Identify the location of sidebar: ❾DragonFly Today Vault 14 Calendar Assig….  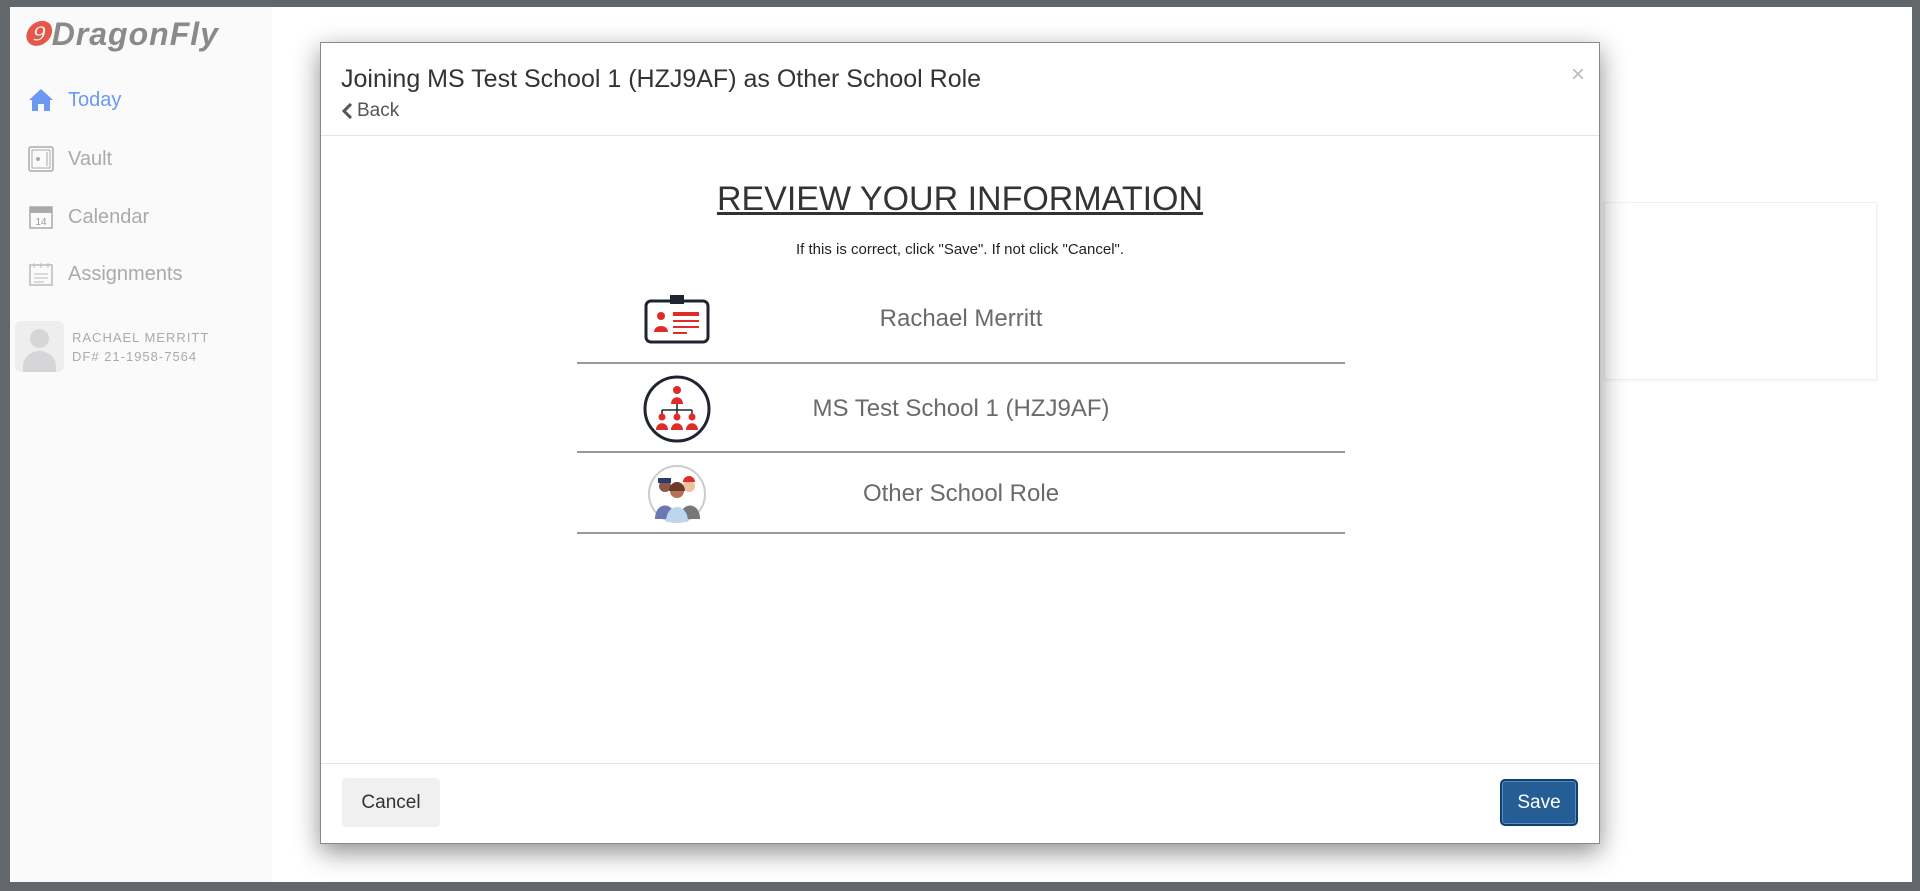
(141, 444).